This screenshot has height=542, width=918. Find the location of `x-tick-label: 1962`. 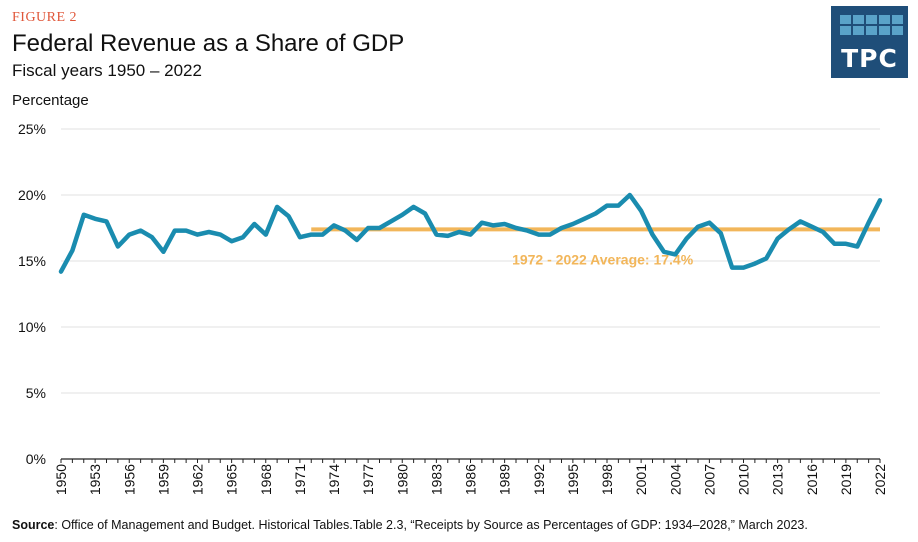

x-tick-label: 1962 is located at coordinates (198, 479).